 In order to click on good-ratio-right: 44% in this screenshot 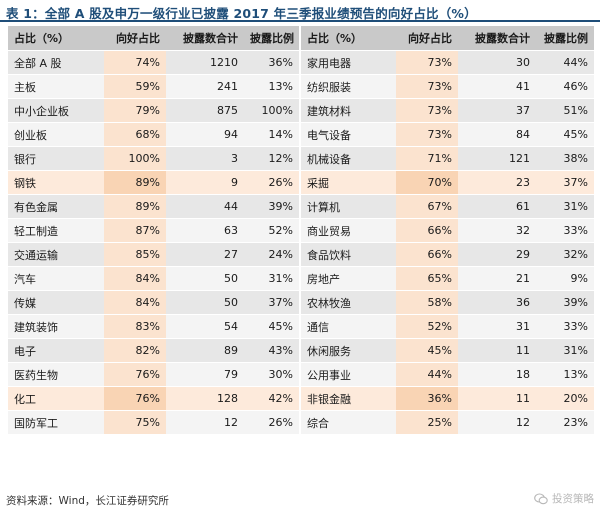, I will do `click(427, 374)`.